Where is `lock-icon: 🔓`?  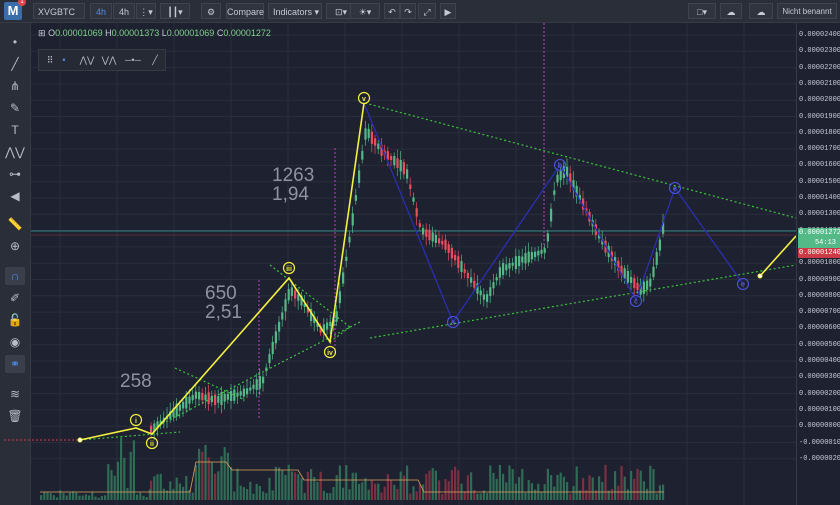 lock-icon: 🔓 is located at coordinates (15, 320).